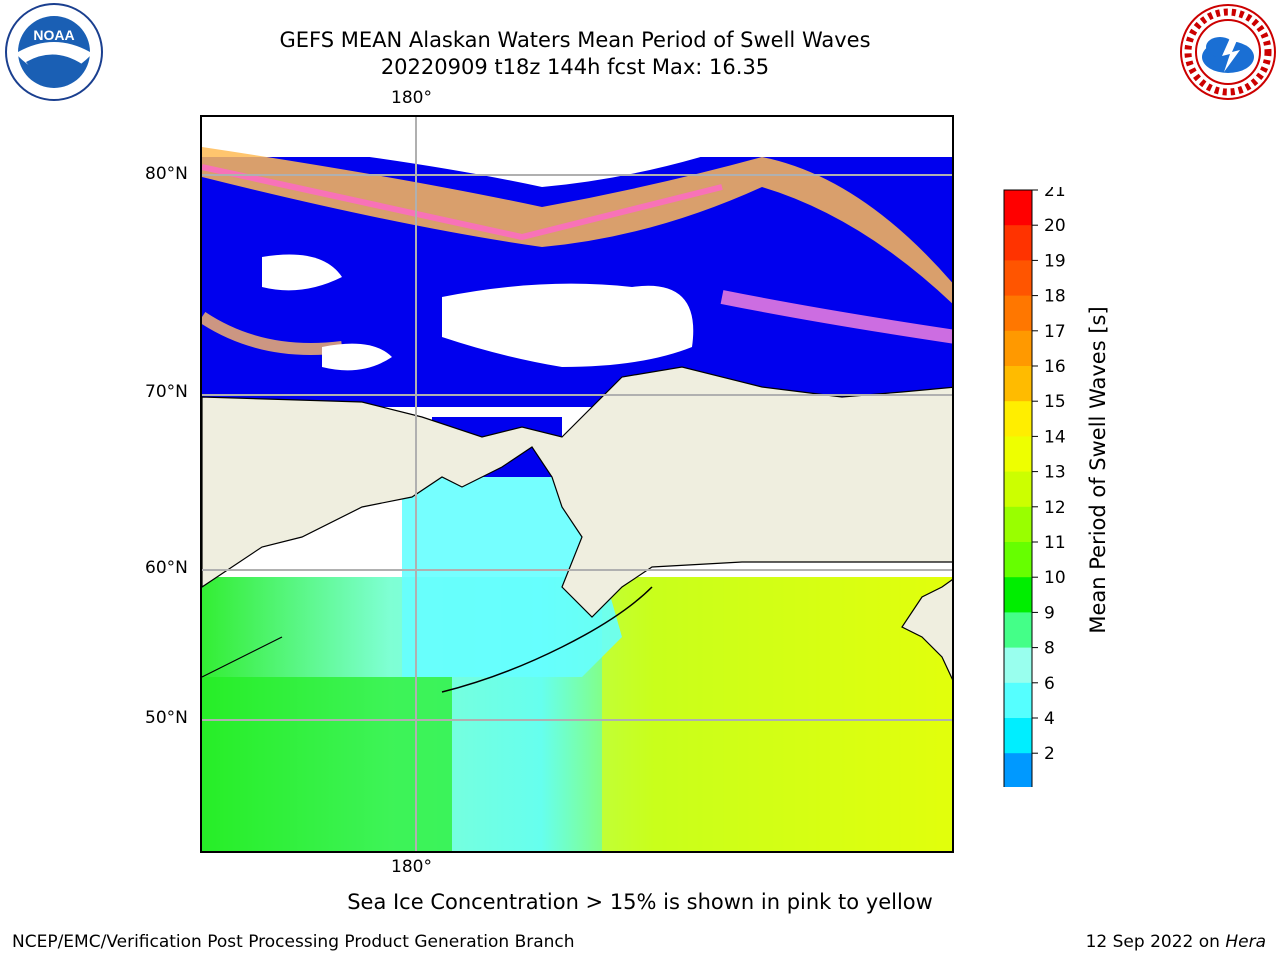 This screenshot has height=960, width=1280. What do you see at coordinates (575, 67) in the screenshot?
I see `chart-subtitle: 20220909 t18z 144h fcst Max: 16.35` at bounding box center [575, 67].